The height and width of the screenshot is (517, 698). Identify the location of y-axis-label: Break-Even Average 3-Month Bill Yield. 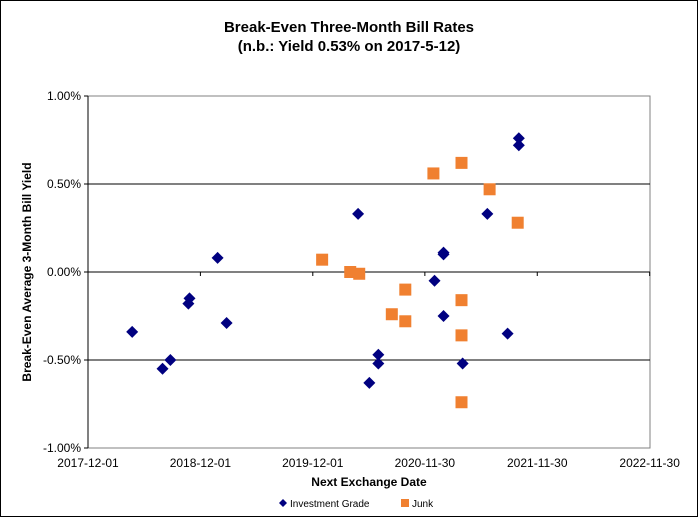
(27, 271).